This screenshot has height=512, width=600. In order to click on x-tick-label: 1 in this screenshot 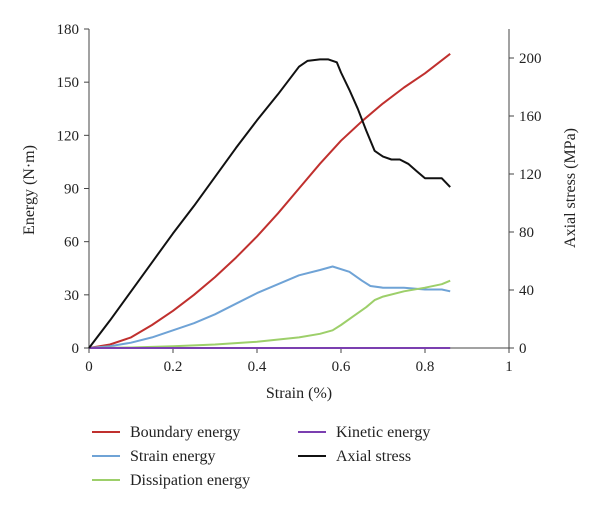, I will do `click(509, 367)`.